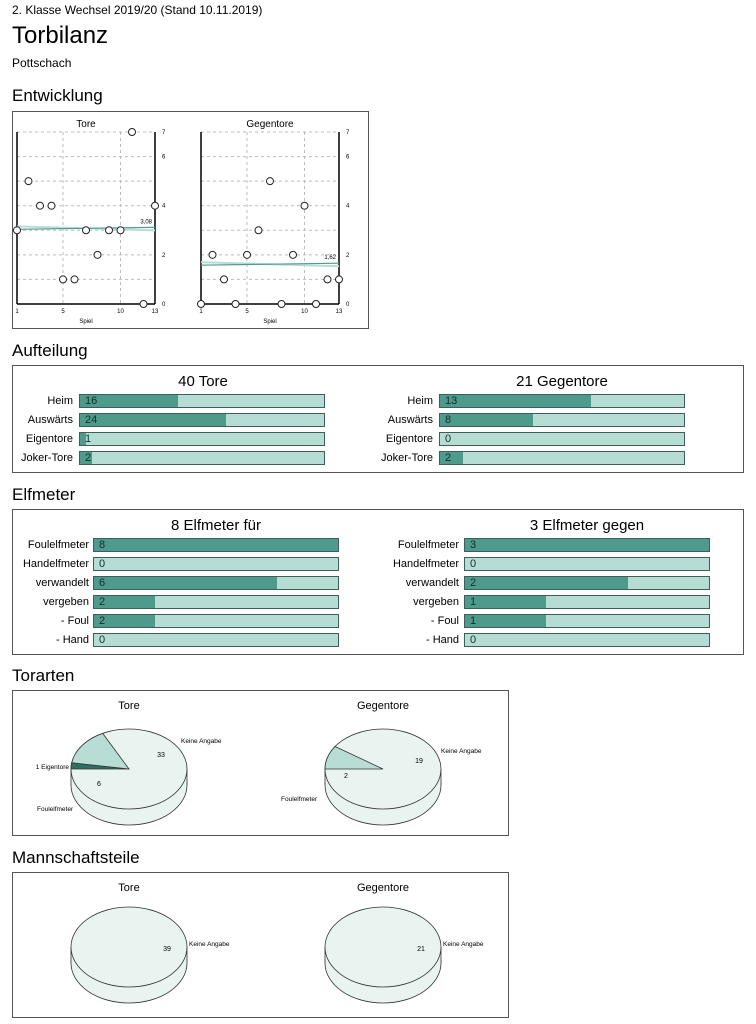 This screenshot has height=1024, width=756. I want to click on x-tick-label: 10, so click(120, 312).